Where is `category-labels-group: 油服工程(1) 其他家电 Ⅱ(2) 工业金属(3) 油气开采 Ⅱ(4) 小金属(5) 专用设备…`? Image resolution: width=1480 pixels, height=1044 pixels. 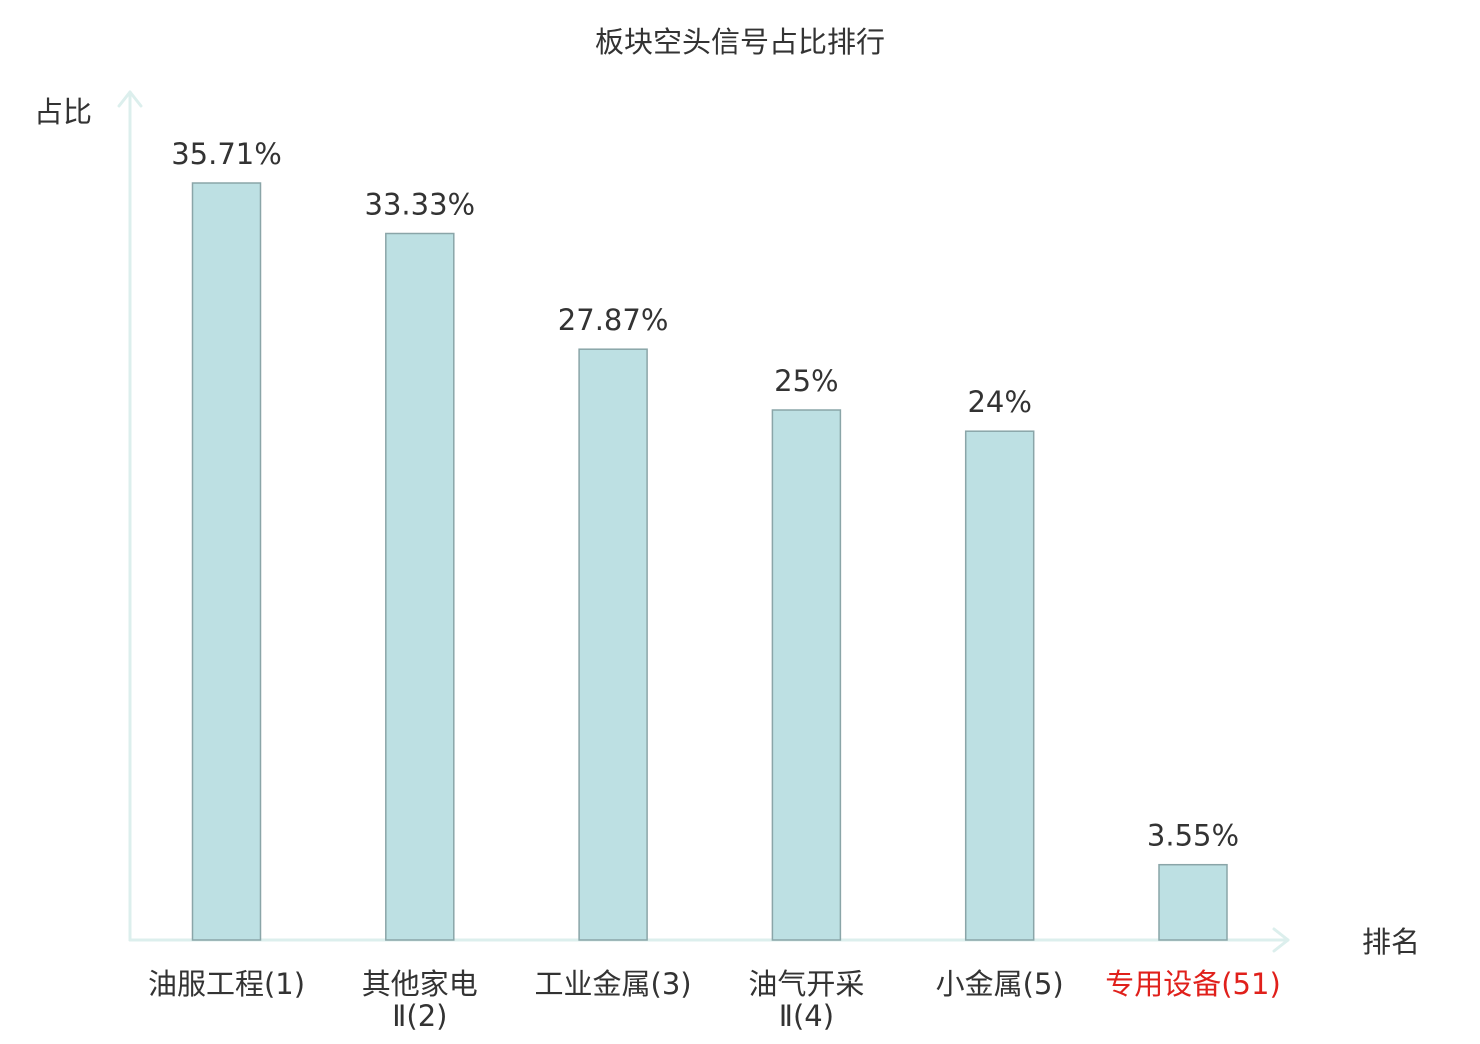
category-labels-group: 油服工程(1) 其他家电 Ⅱ(2) 工业金属(3) 油气开采 Ⅱ(4) 小金属(5) 专用设备… is located at coordinates (714, 1000).